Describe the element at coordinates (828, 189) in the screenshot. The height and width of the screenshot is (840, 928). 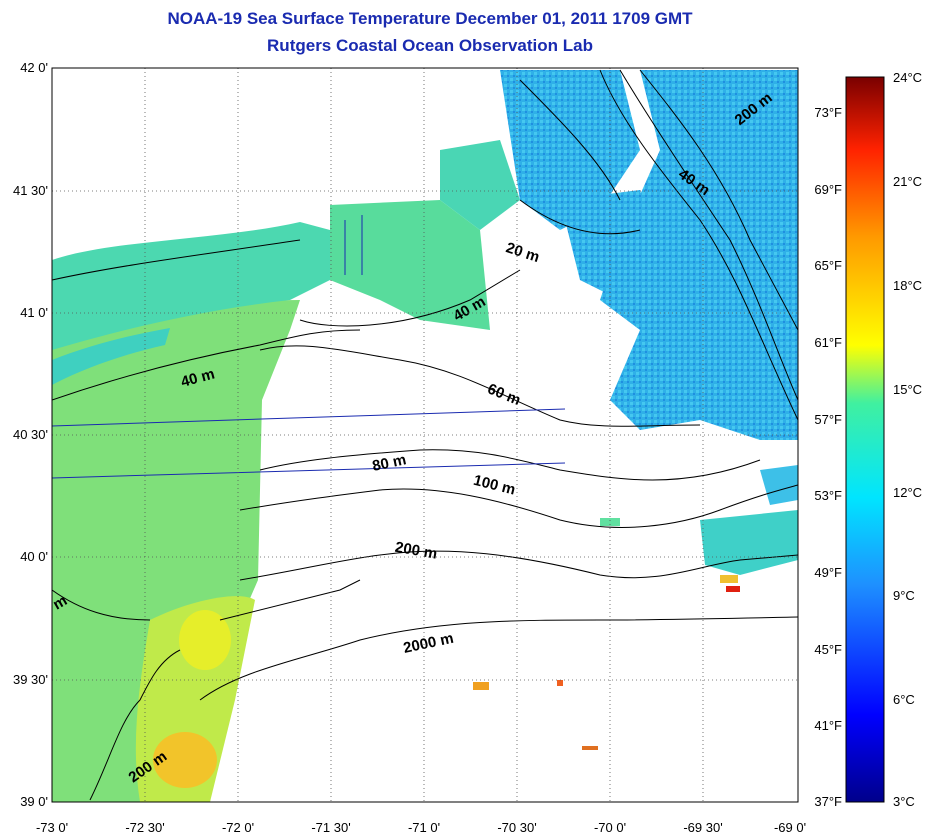
I see `colorbar-fahrenheit-label: 69°F` at that location.